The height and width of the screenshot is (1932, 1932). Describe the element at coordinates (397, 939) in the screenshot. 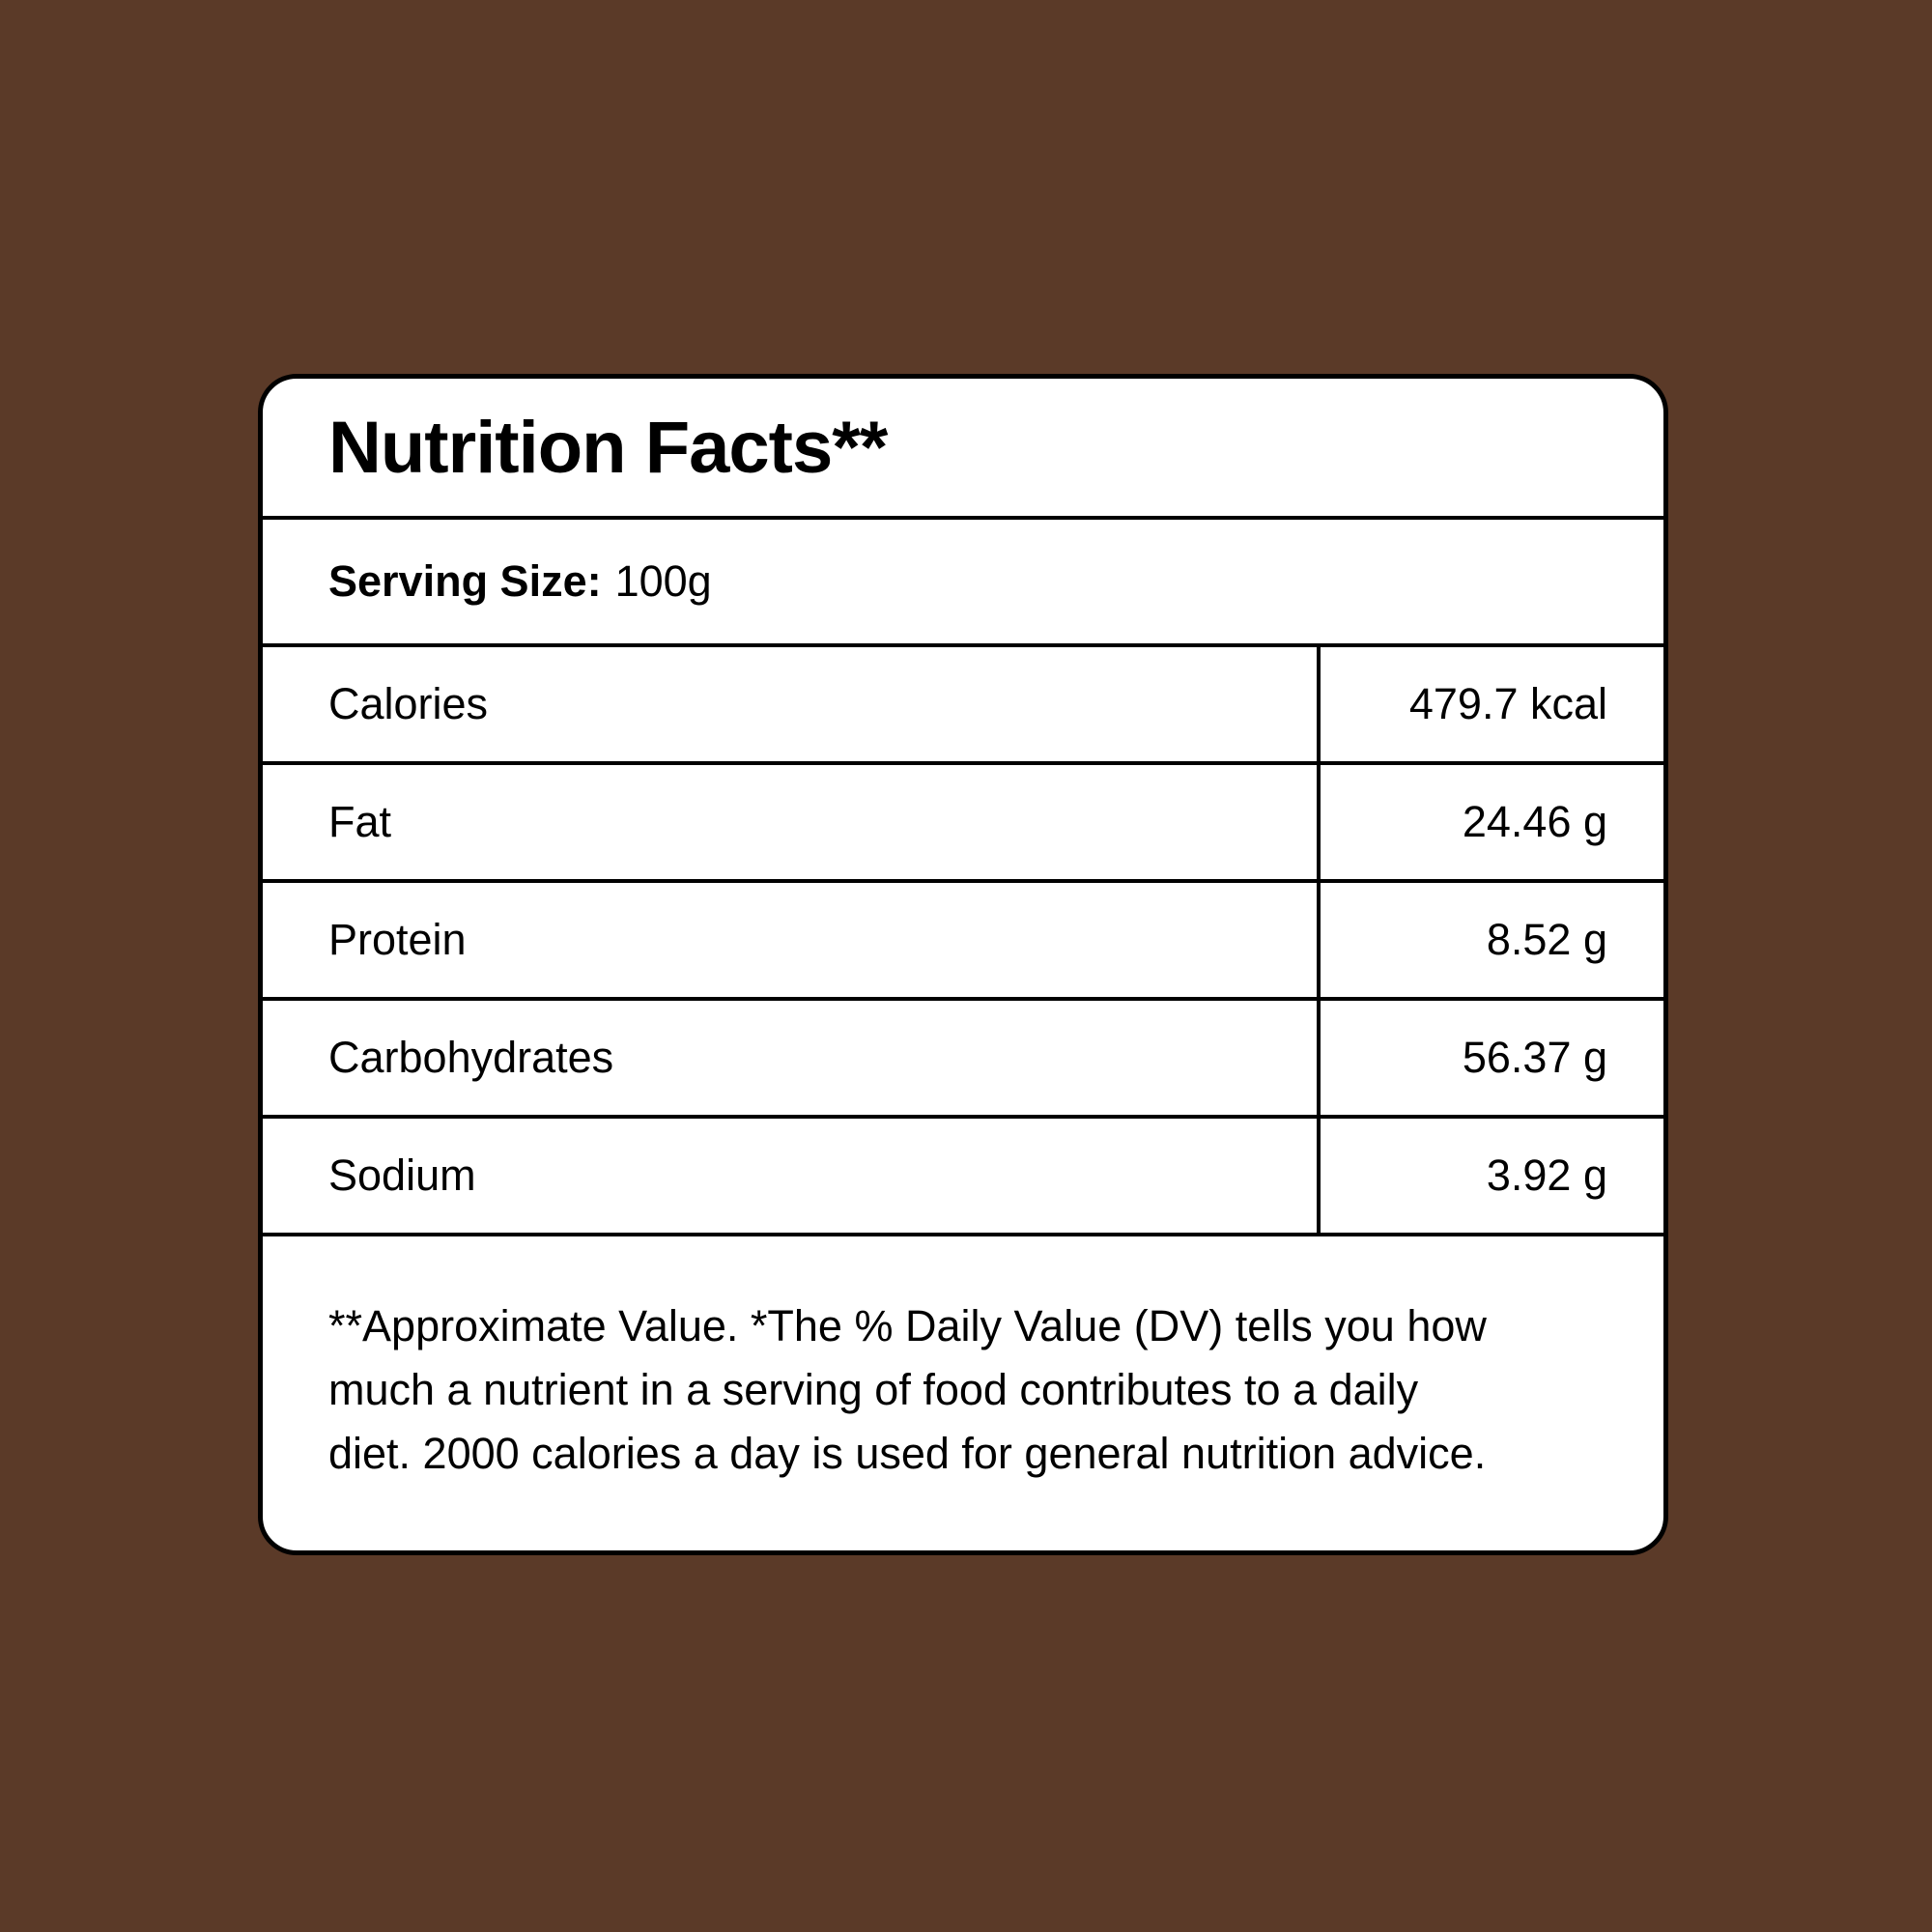

I see `nutrient-label: Protein` at that location.